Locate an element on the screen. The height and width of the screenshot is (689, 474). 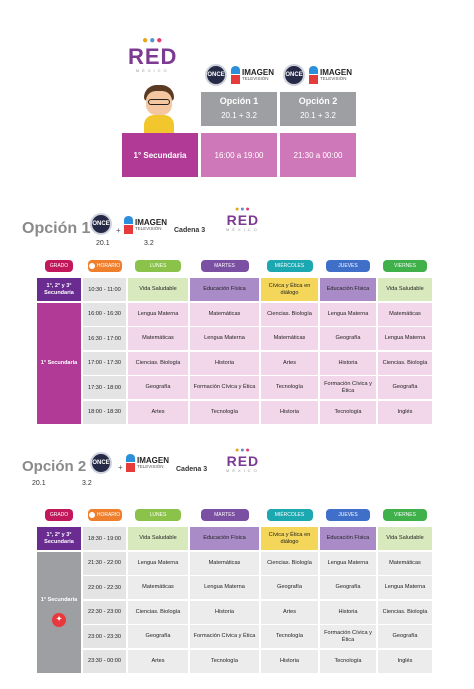
grade-cell: 1° Secundaria is located at coordinates (160, 155).